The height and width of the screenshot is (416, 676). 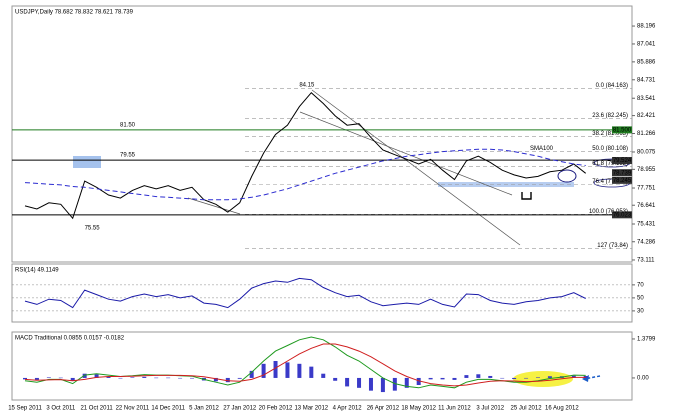 What do you see at coordinates (61, 409) in the screenshot?
I see `x-tick-label: 3 Oct 2011` at bounding box center [61, 409].